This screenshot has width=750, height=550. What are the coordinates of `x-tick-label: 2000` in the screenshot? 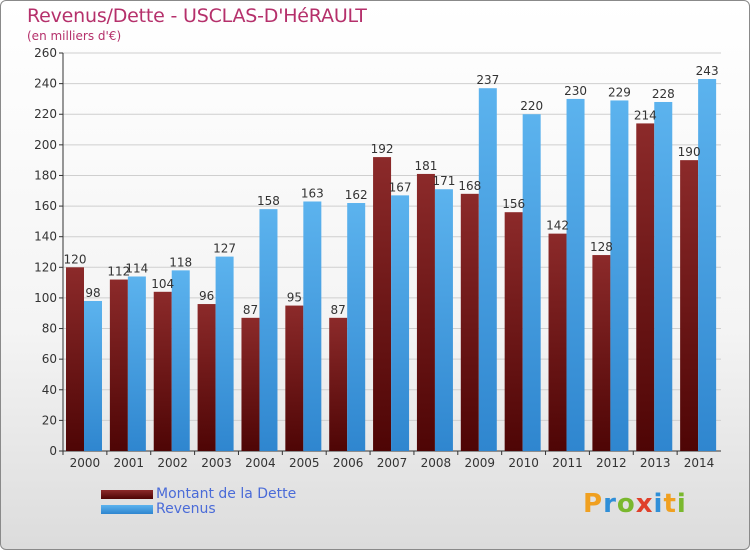 It's located at (85, 463).